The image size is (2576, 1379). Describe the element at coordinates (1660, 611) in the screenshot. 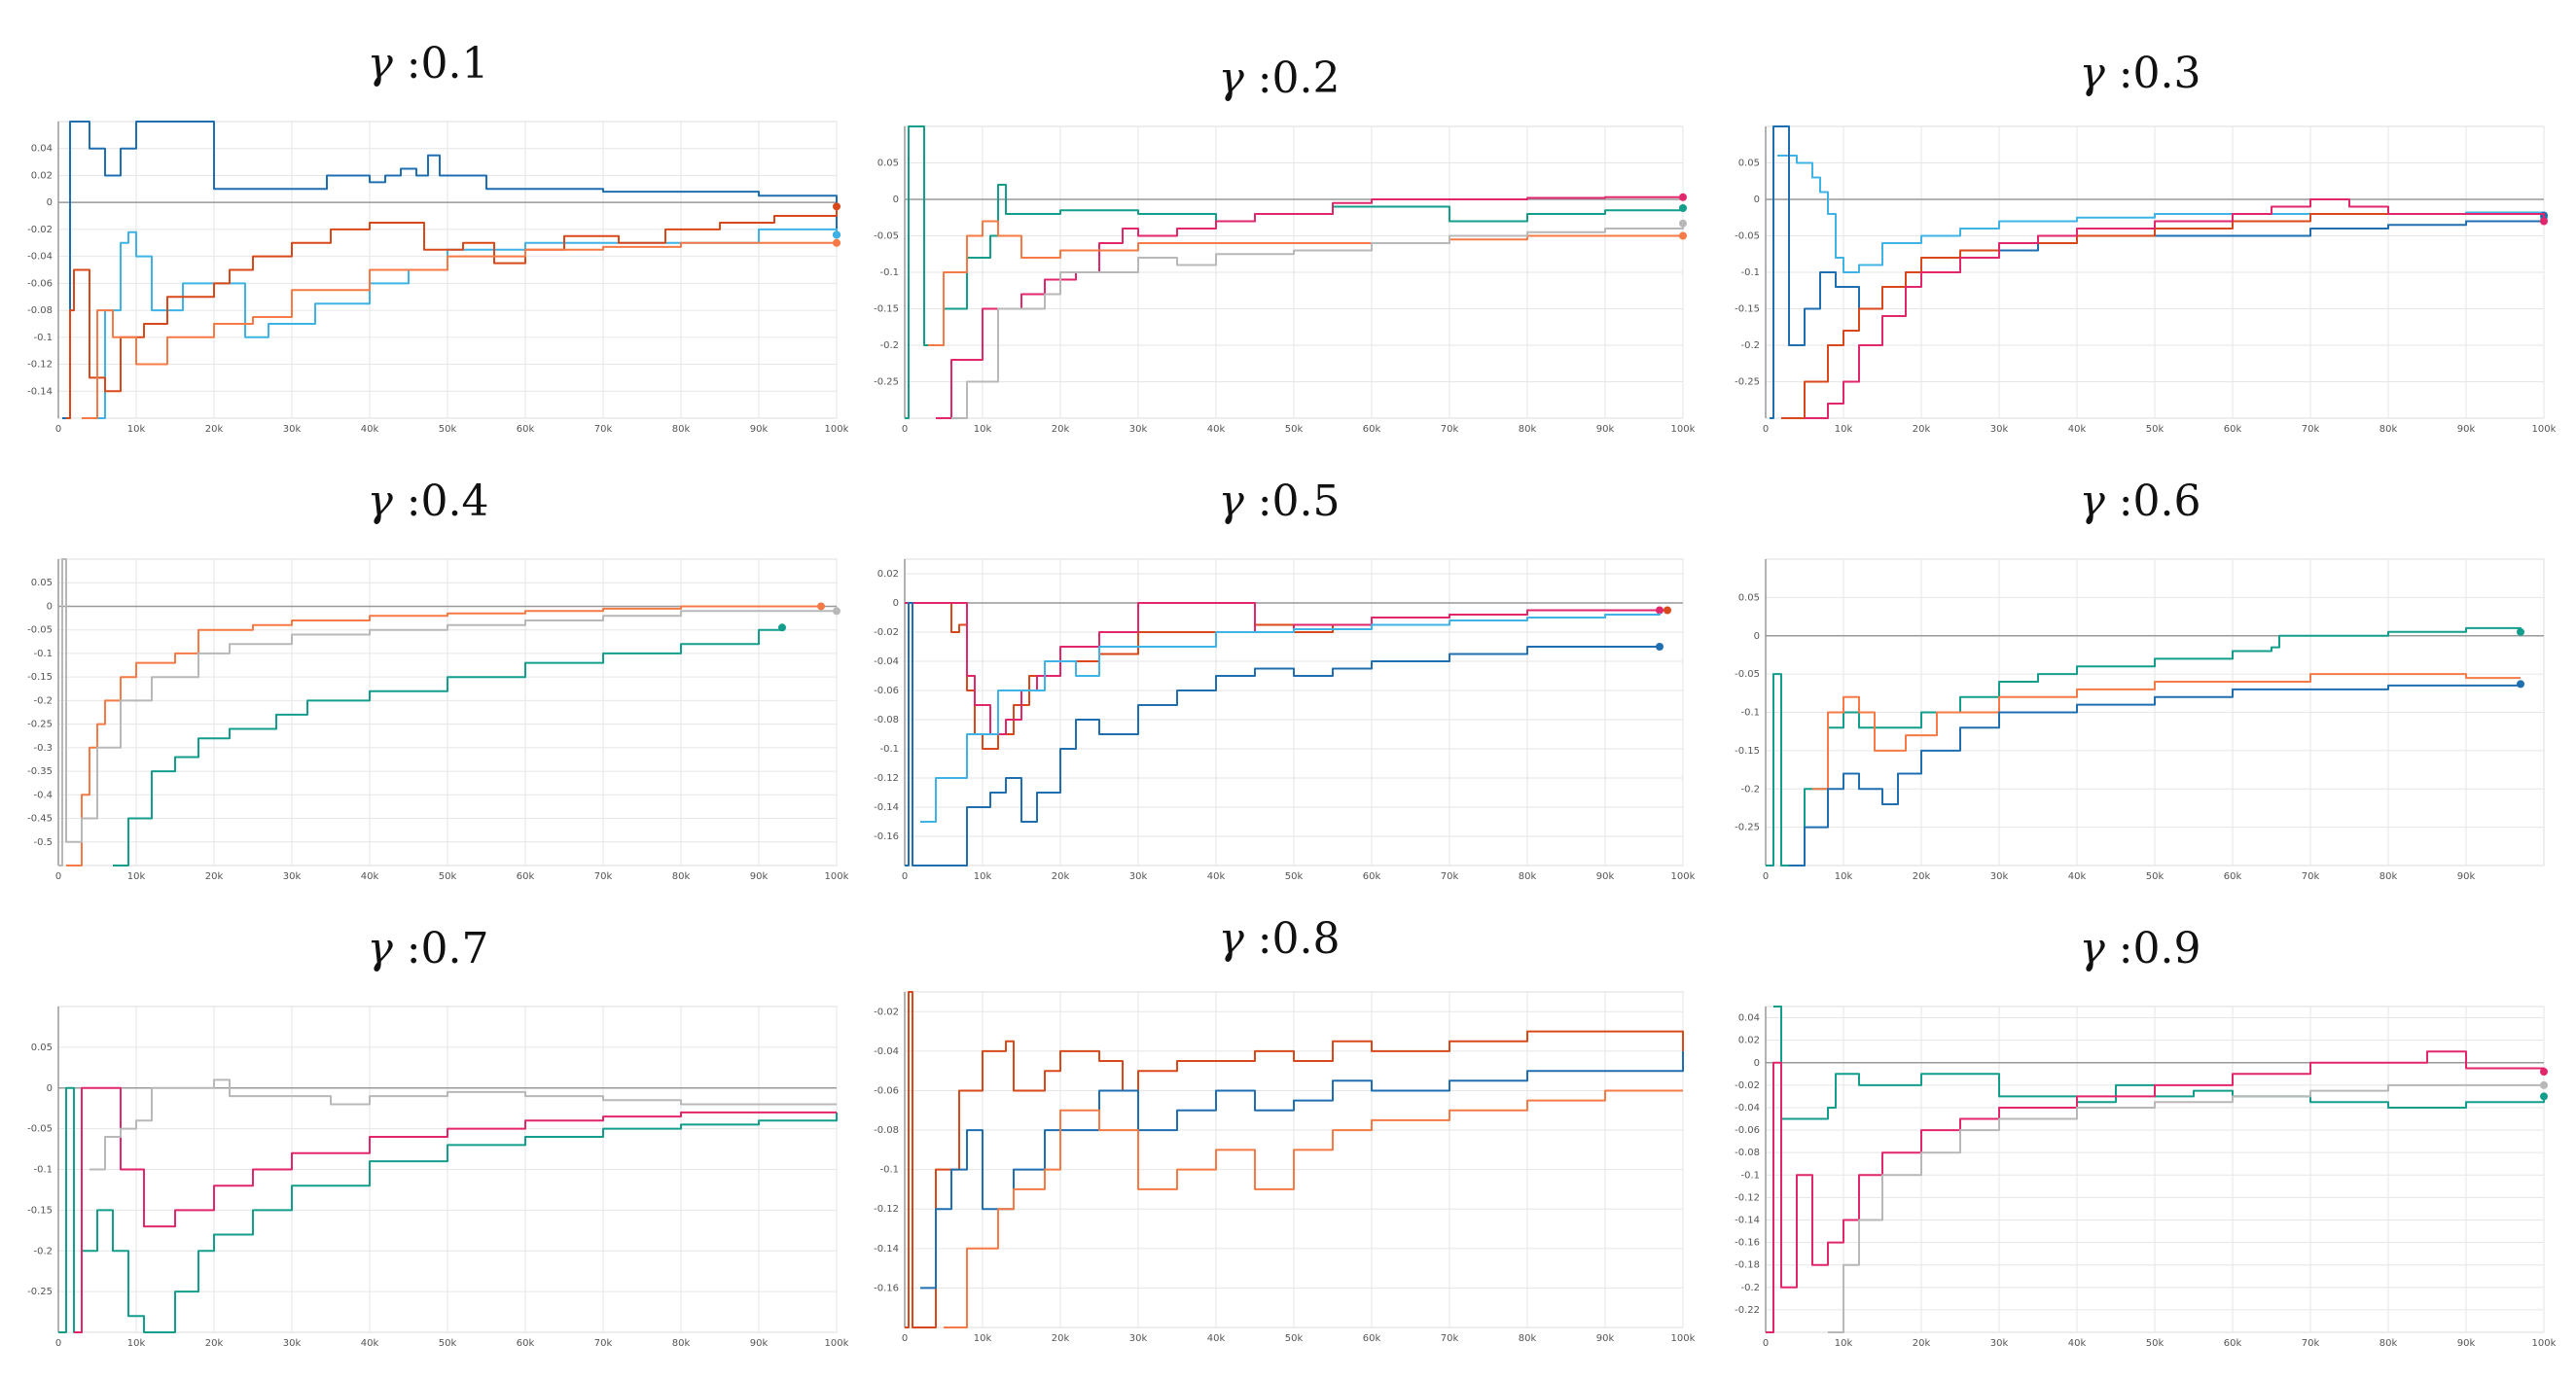

I see `series-end-dot-magenta` at that location.